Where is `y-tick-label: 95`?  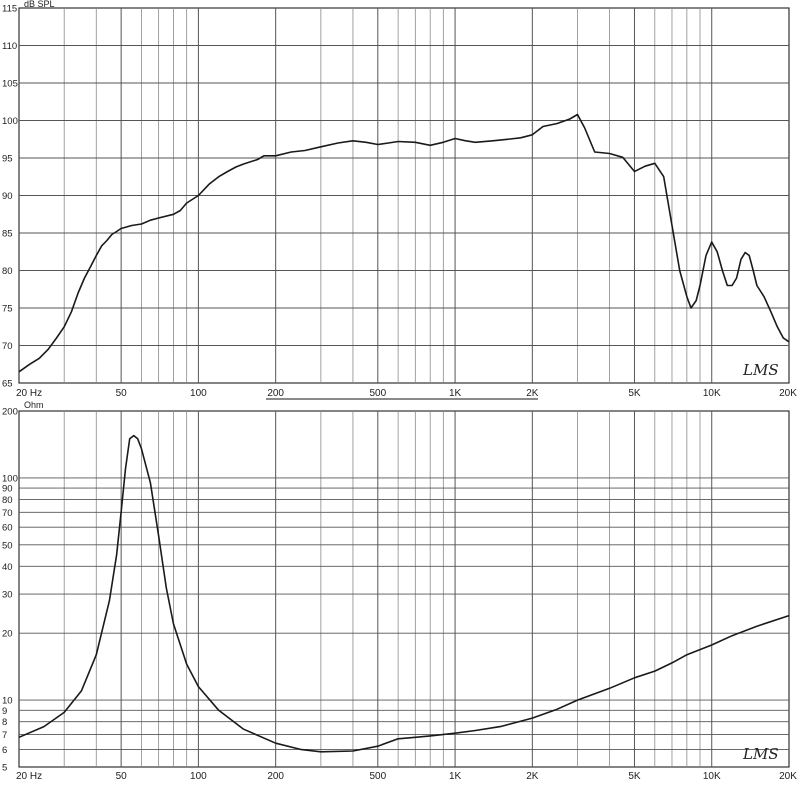 y-tick-label: 95 is located at coordinates (7, 159).